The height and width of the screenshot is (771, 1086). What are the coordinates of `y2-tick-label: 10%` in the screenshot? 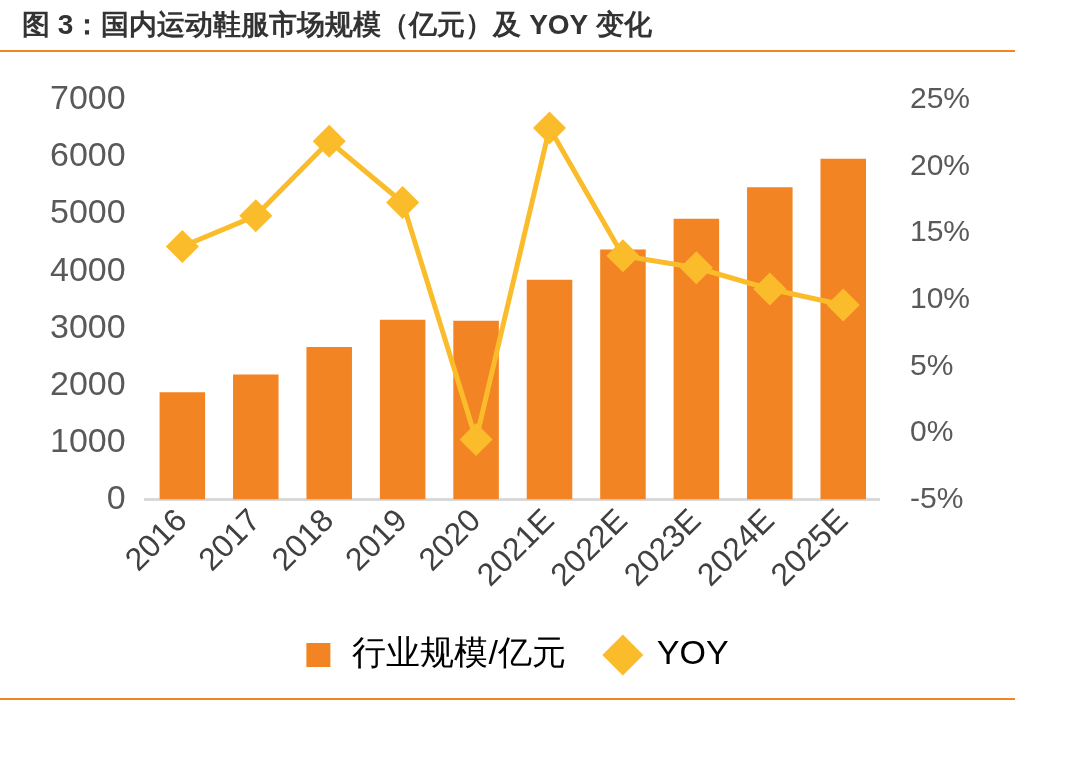 It's located at (939, 297).